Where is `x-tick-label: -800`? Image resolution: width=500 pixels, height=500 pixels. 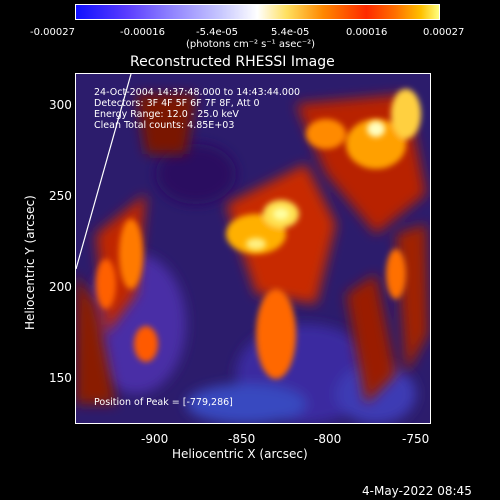
x-tick-label: -800 is located at coordinates (328, 439).